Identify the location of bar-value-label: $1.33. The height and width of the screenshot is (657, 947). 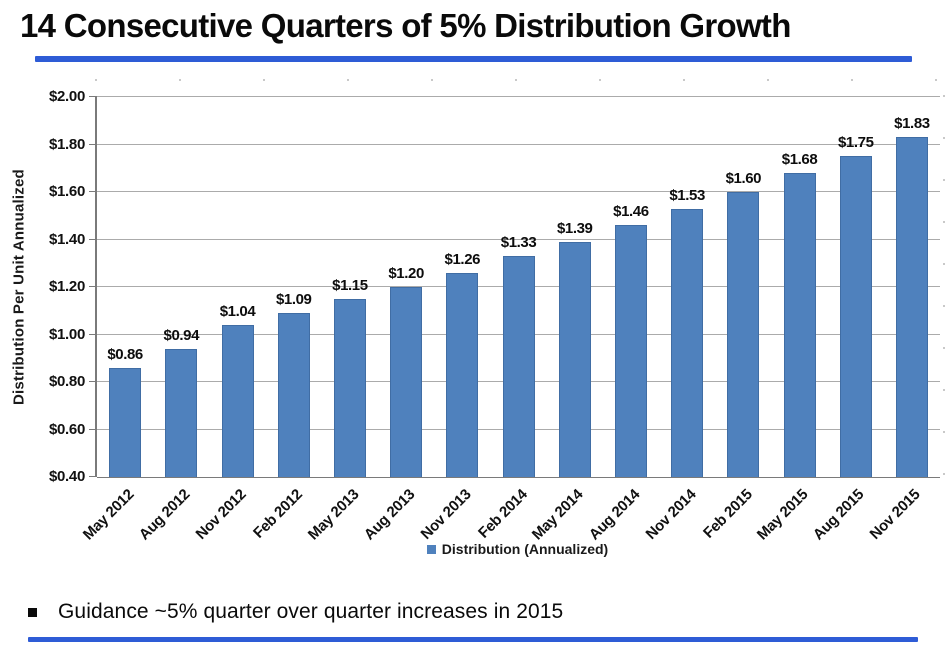
(518, 243).